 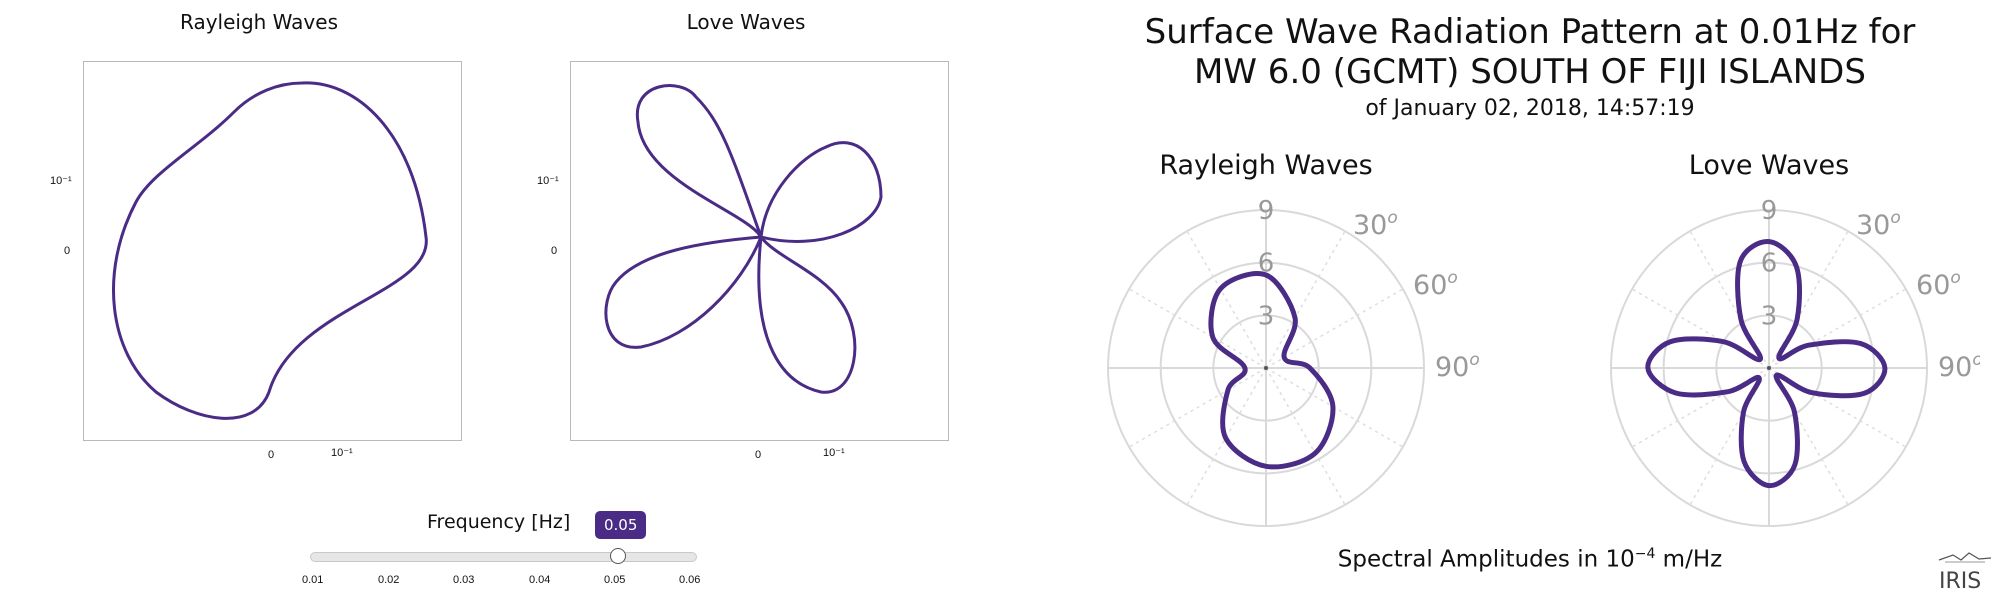 I want to click on love-cartesian-plot, so click(x=759, y=251).